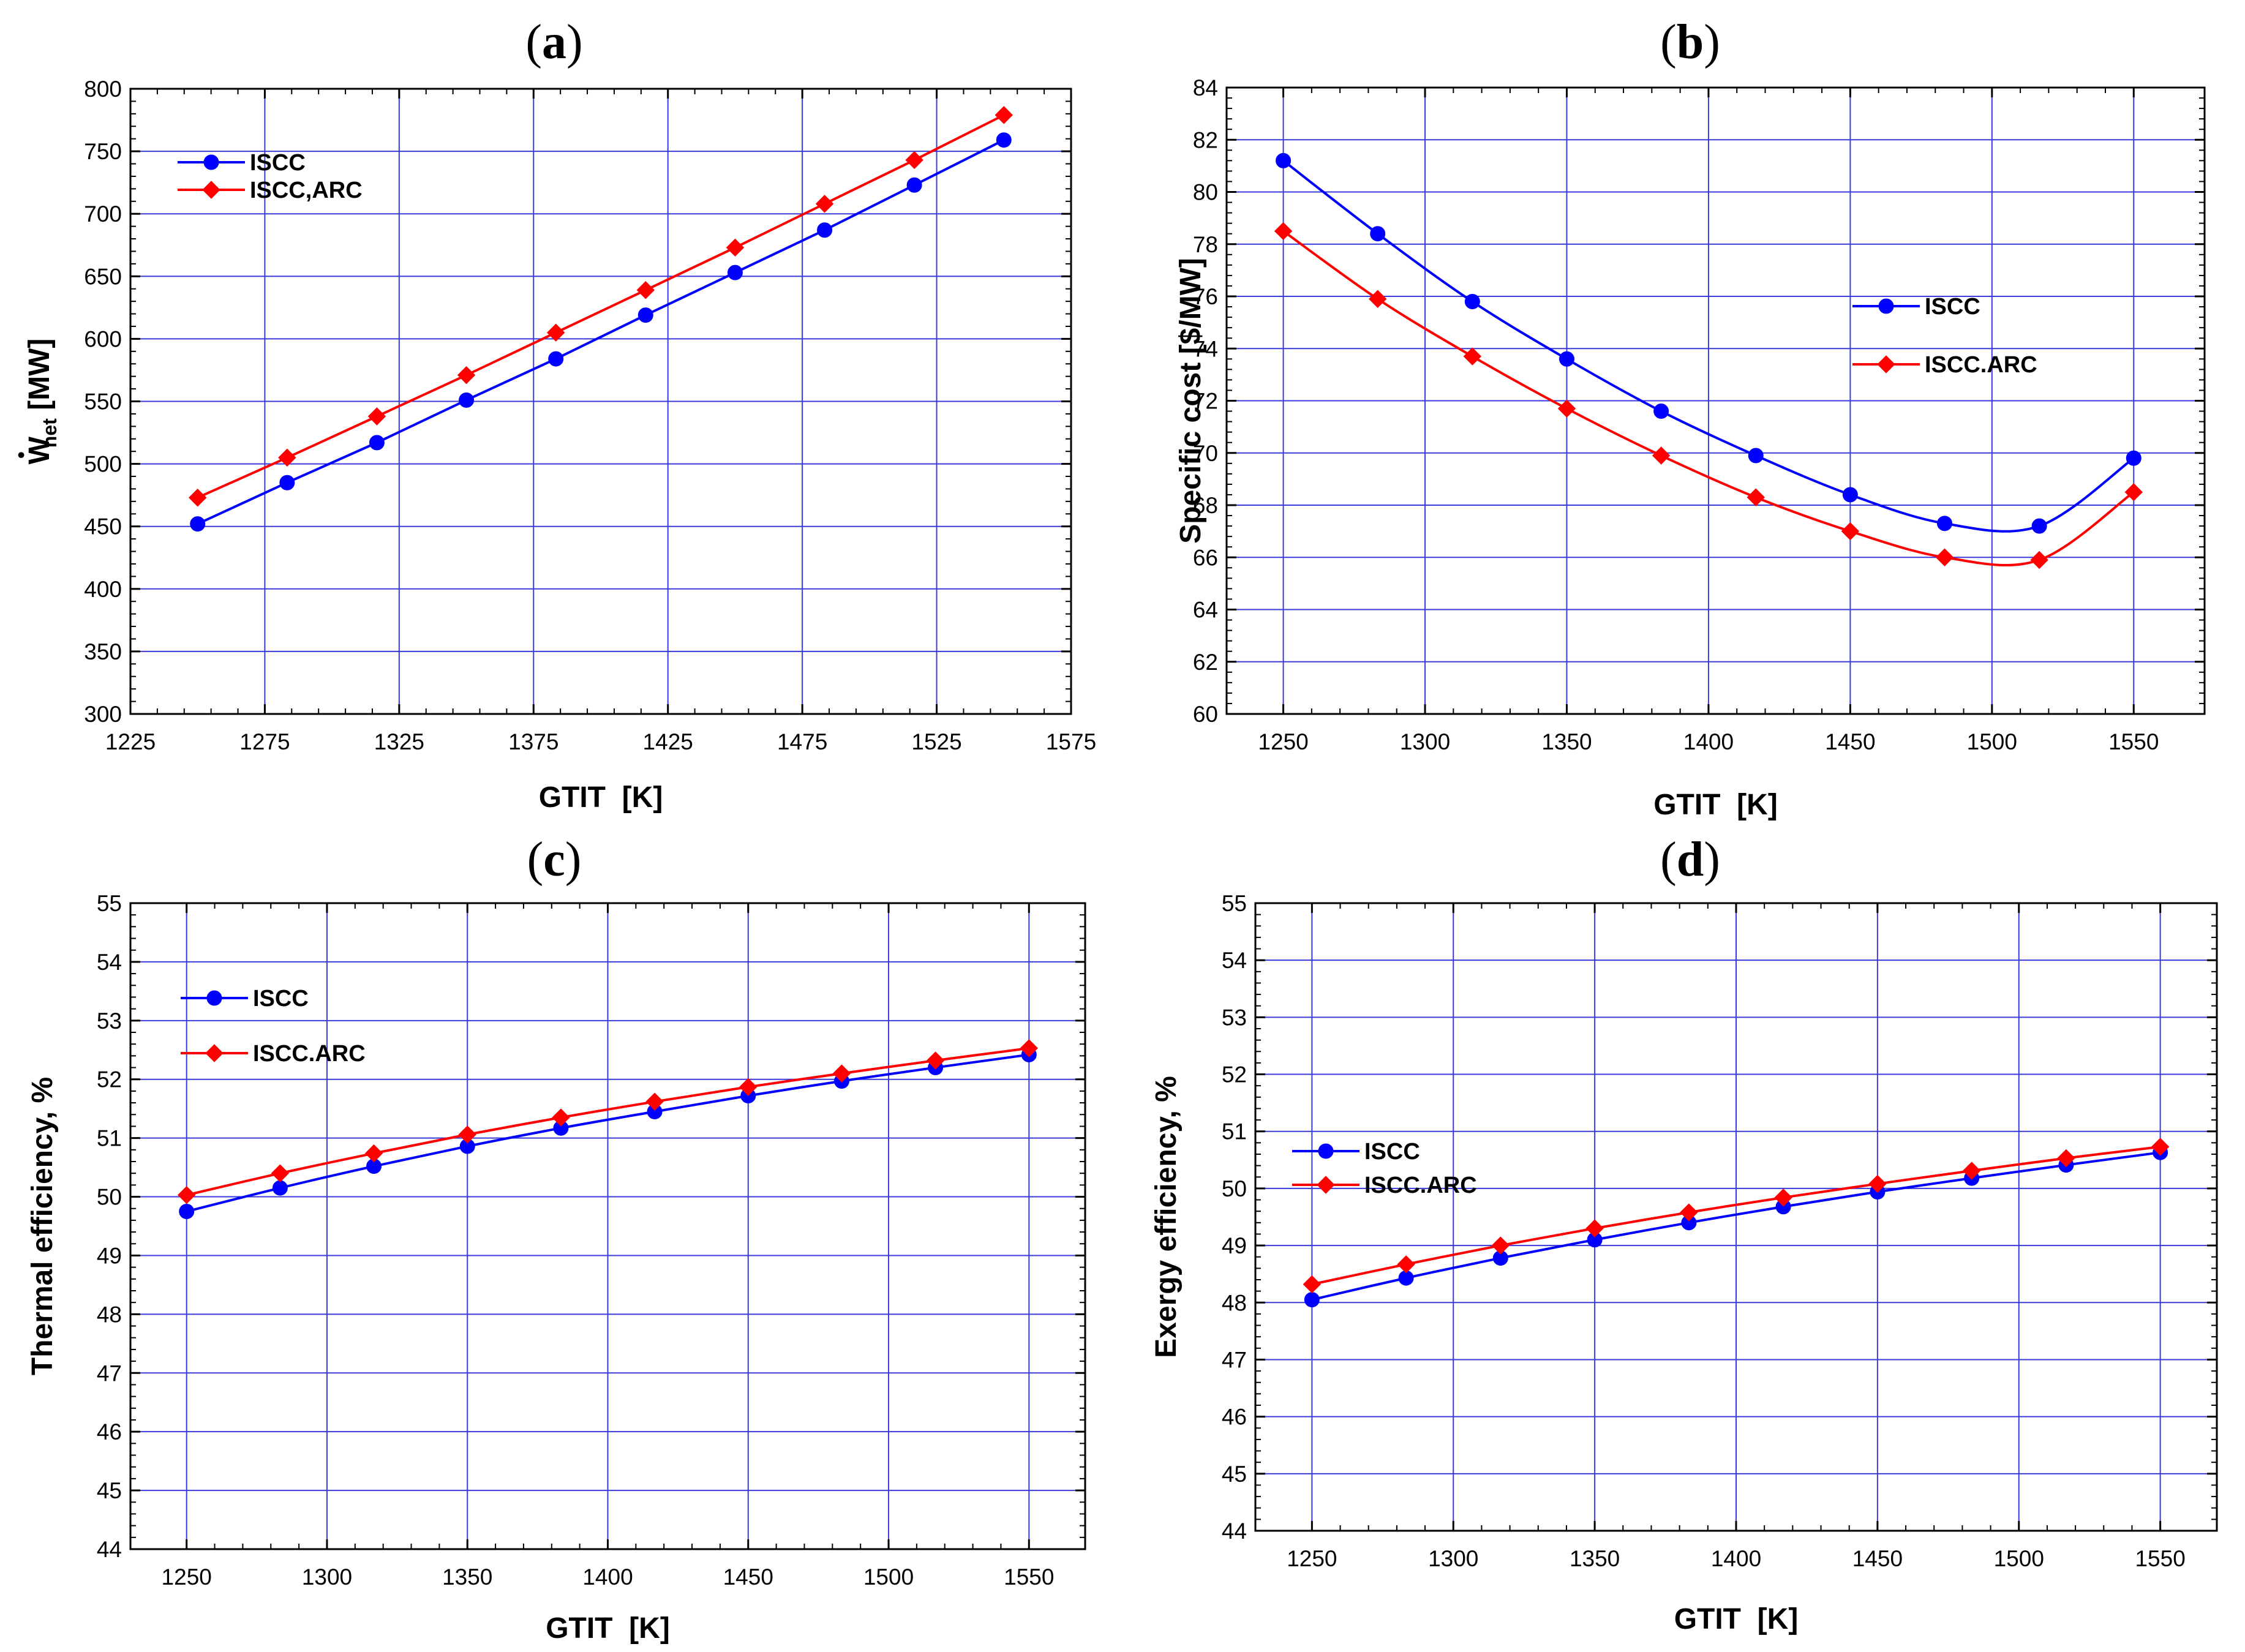  Describe the element at coordinates (1420, 1185) in the screenshot. I see `legend-label: ISCC.ARC` at that location.